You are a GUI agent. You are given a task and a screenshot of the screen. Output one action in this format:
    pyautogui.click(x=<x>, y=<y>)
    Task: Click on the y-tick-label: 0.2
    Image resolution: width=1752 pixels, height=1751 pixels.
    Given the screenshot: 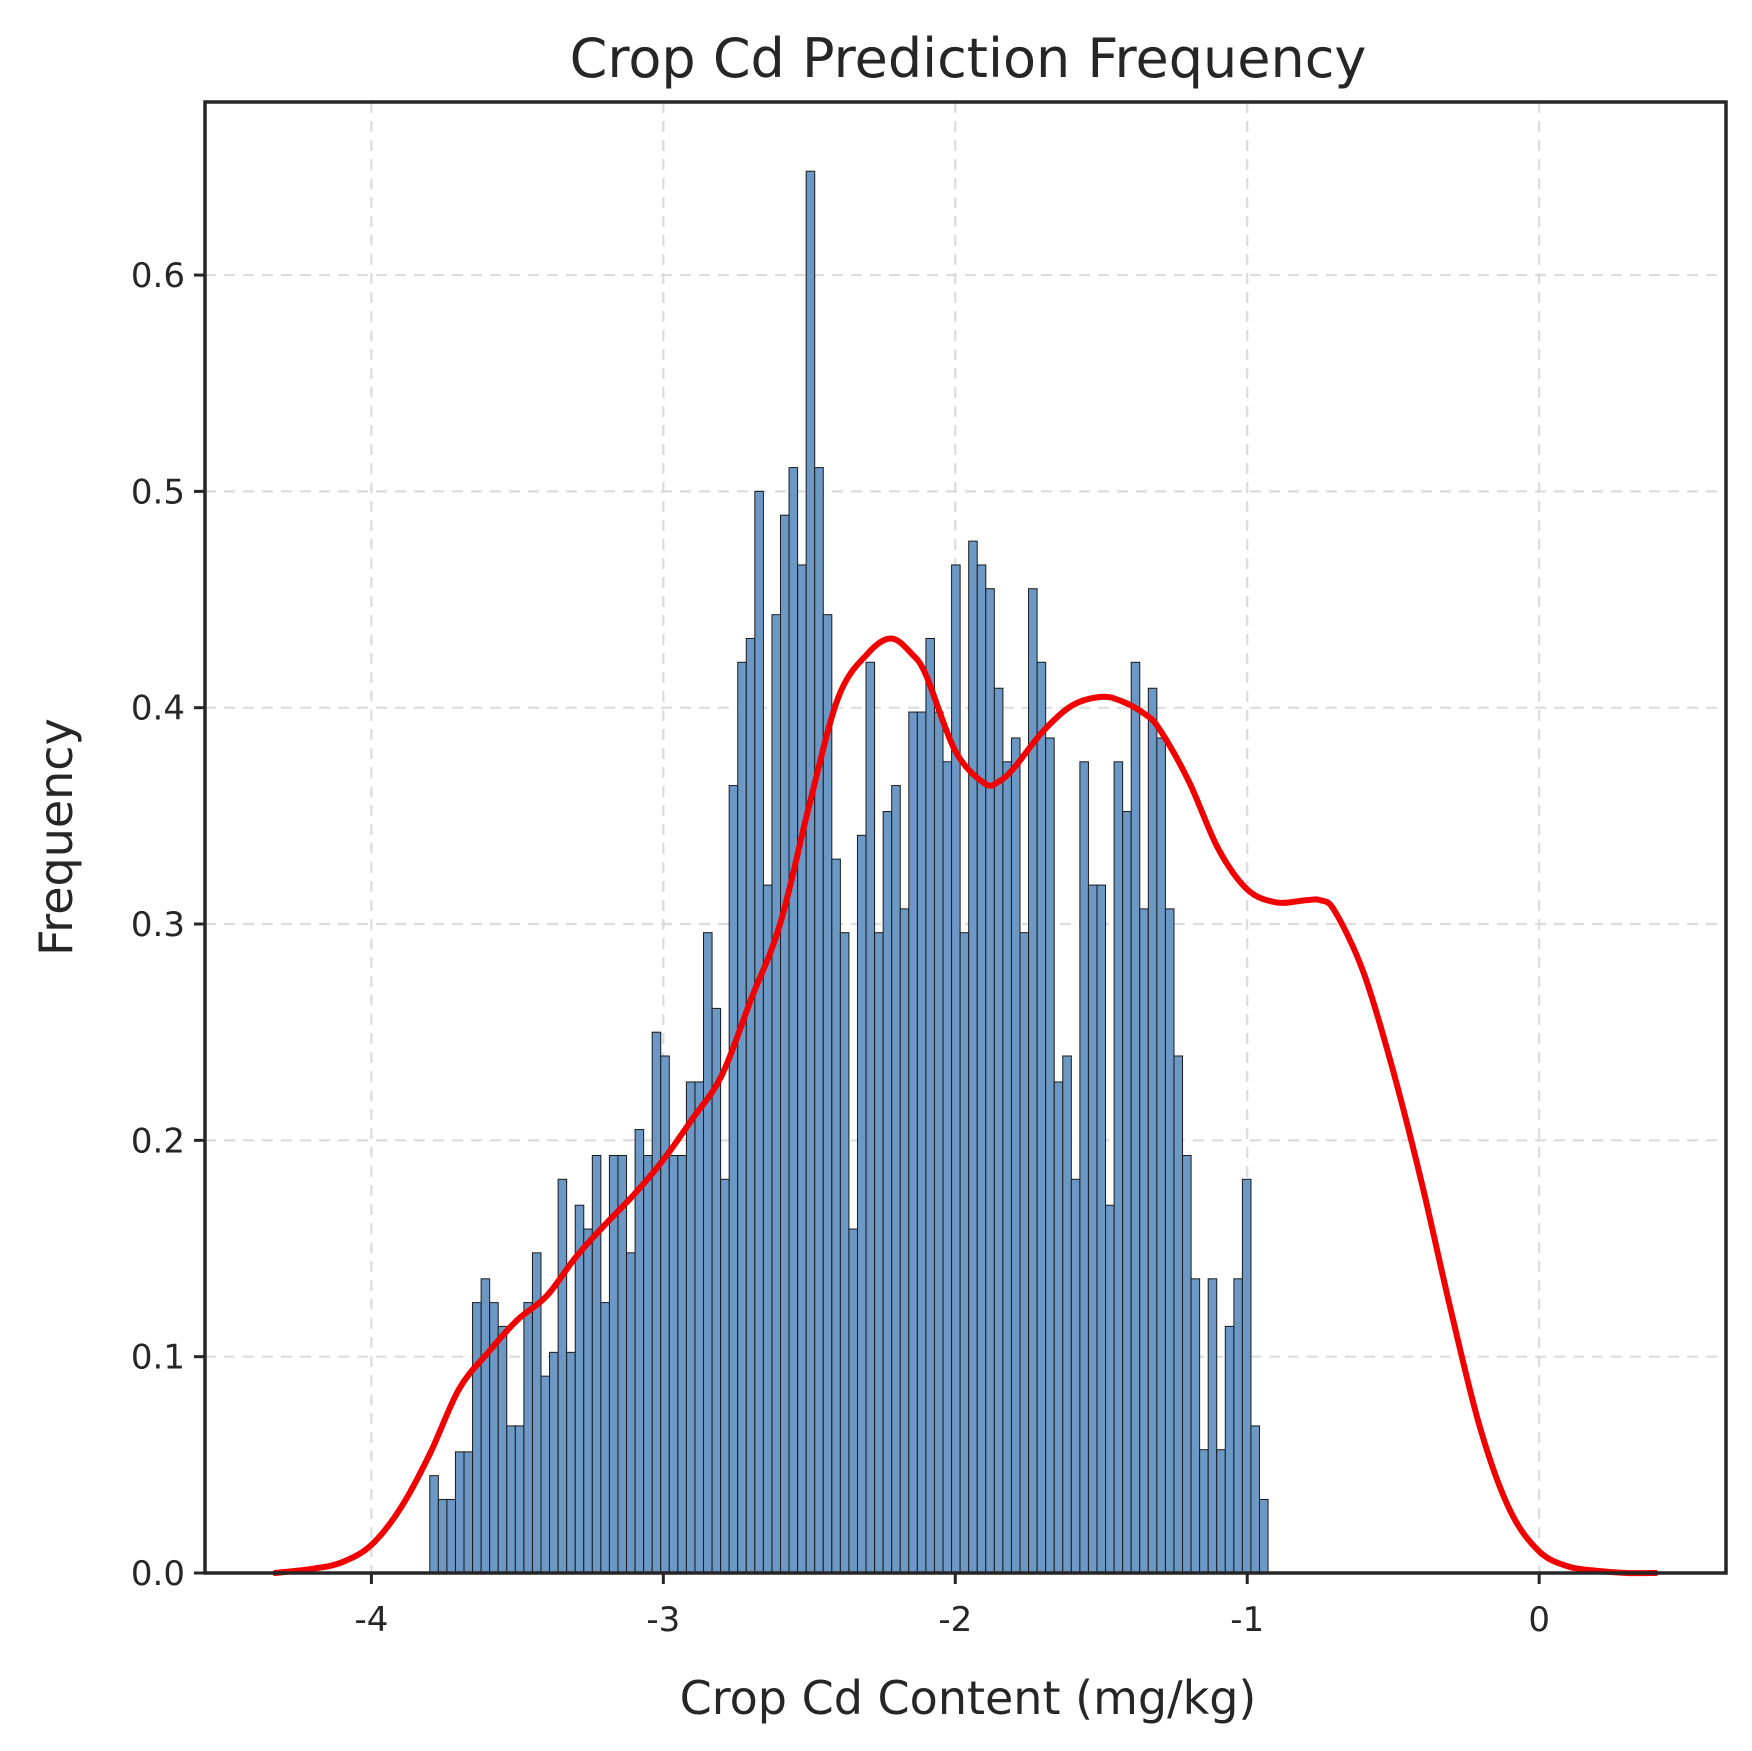 What is the action you would take?
    pyautogui.click(x=158, y=1141)
    